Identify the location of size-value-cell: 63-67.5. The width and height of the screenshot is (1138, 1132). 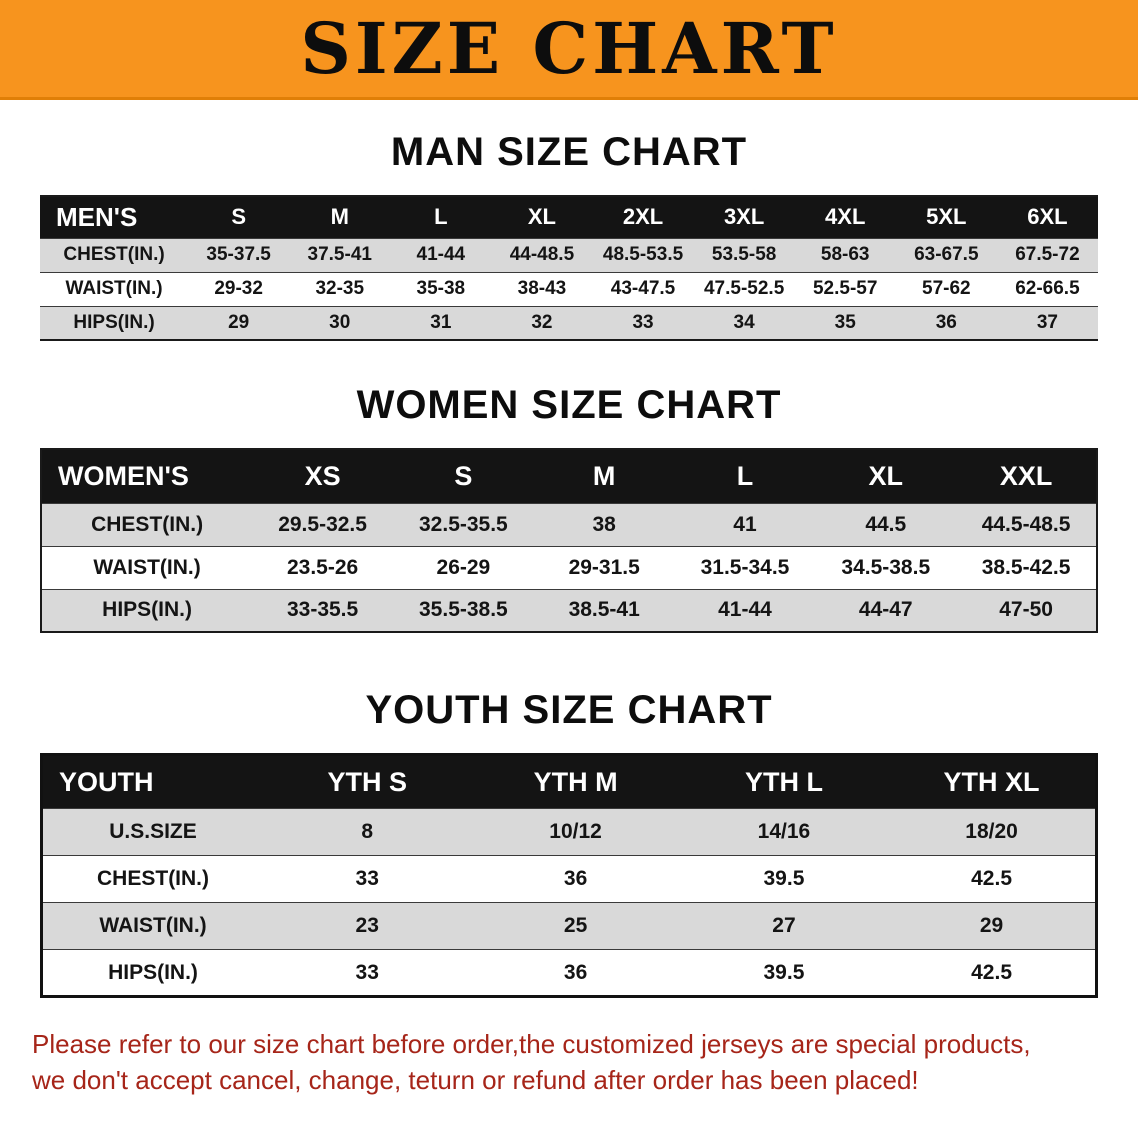
(946, 254).